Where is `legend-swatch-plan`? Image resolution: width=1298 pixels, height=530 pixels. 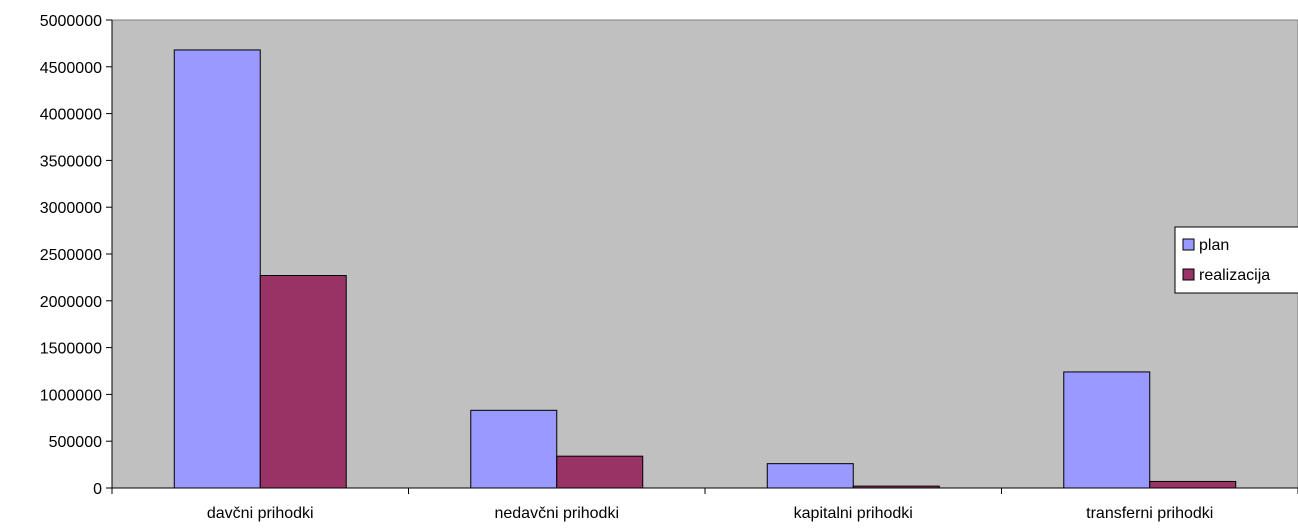 legend-swatch-plan is located at coordinates (1188, 244).